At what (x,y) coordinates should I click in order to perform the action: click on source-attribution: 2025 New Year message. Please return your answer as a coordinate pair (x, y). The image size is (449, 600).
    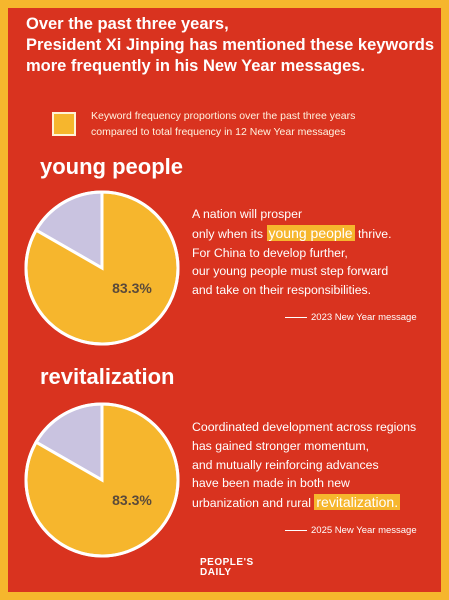
    Looking at the image, I should click on (351, 531).